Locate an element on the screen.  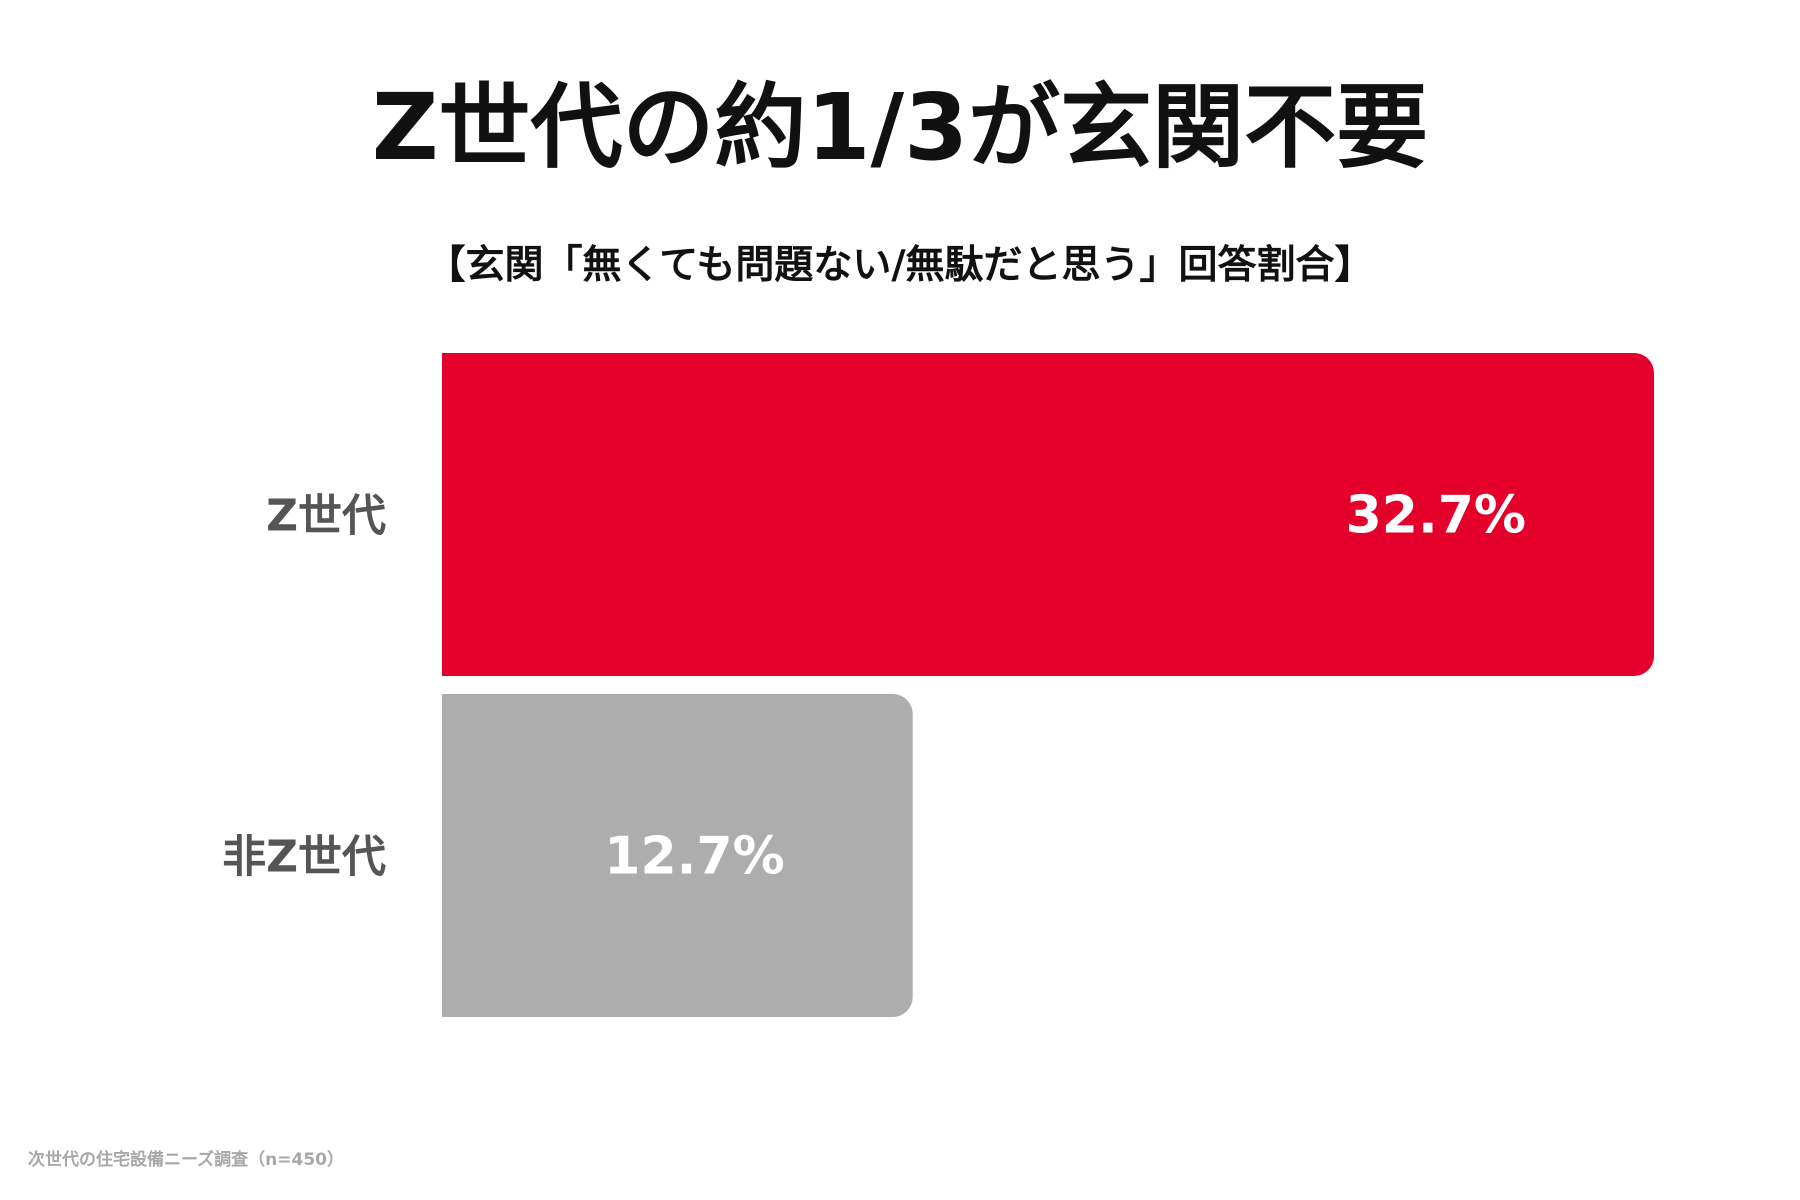
category-label: 非Z世代 is located at coordinates (304, 857).